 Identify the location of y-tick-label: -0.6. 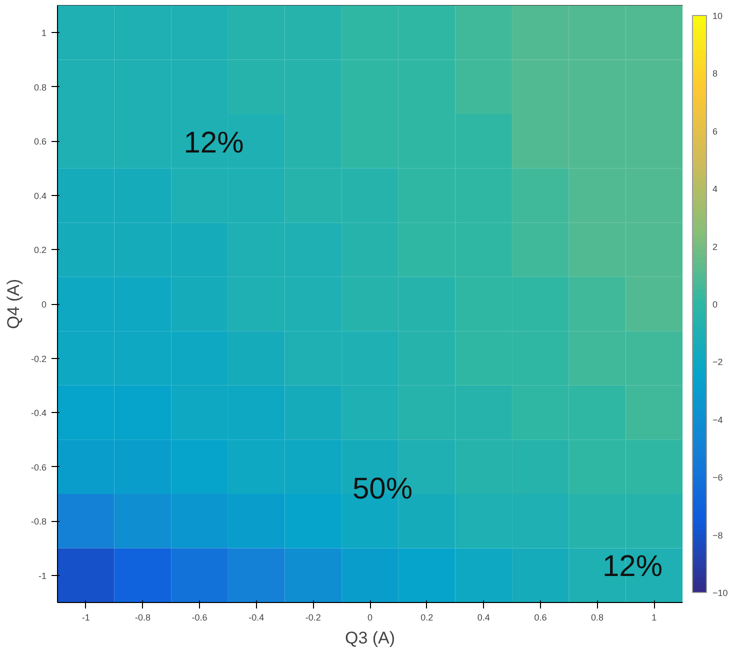
(38, 467).